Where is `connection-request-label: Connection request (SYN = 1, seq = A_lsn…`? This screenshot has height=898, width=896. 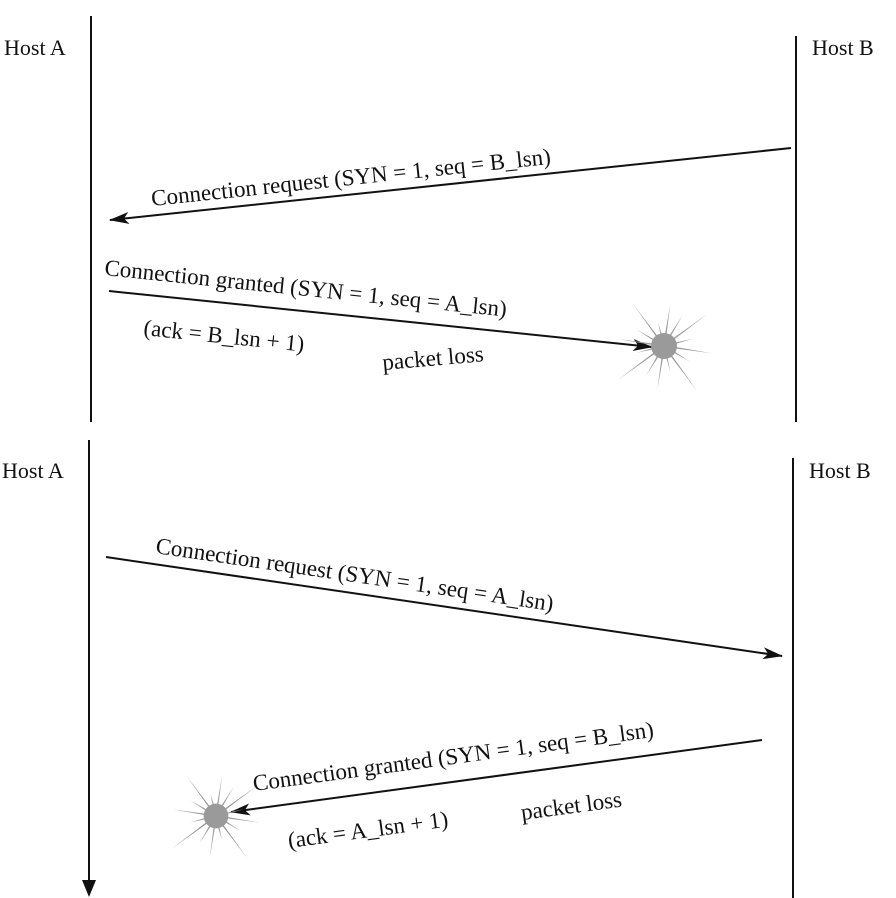 connection-request-label: Connection request (SYN = 1, seq = A_lsn… is located at coordinates (354, 574).